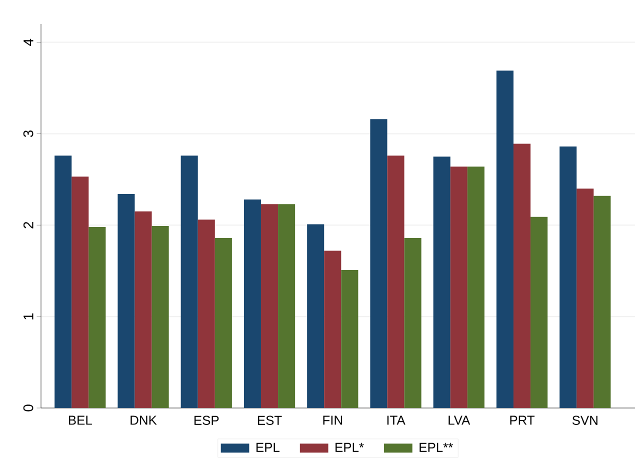 This screenshot has height=472, width=635. What do you see at coordinates (28, 408) in the screenshot?
I see `y-tick-label: 0` at bounding box center [28, 408].